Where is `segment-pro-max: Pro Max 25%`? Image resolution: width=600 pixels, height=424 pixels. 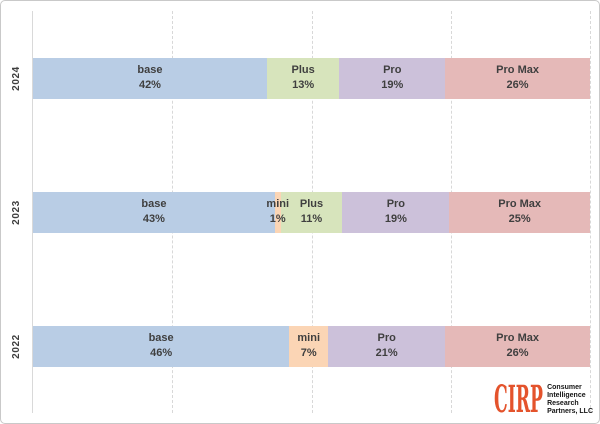
segment-pro-max: Pro Max 25% is located at coordinates (519, 212).